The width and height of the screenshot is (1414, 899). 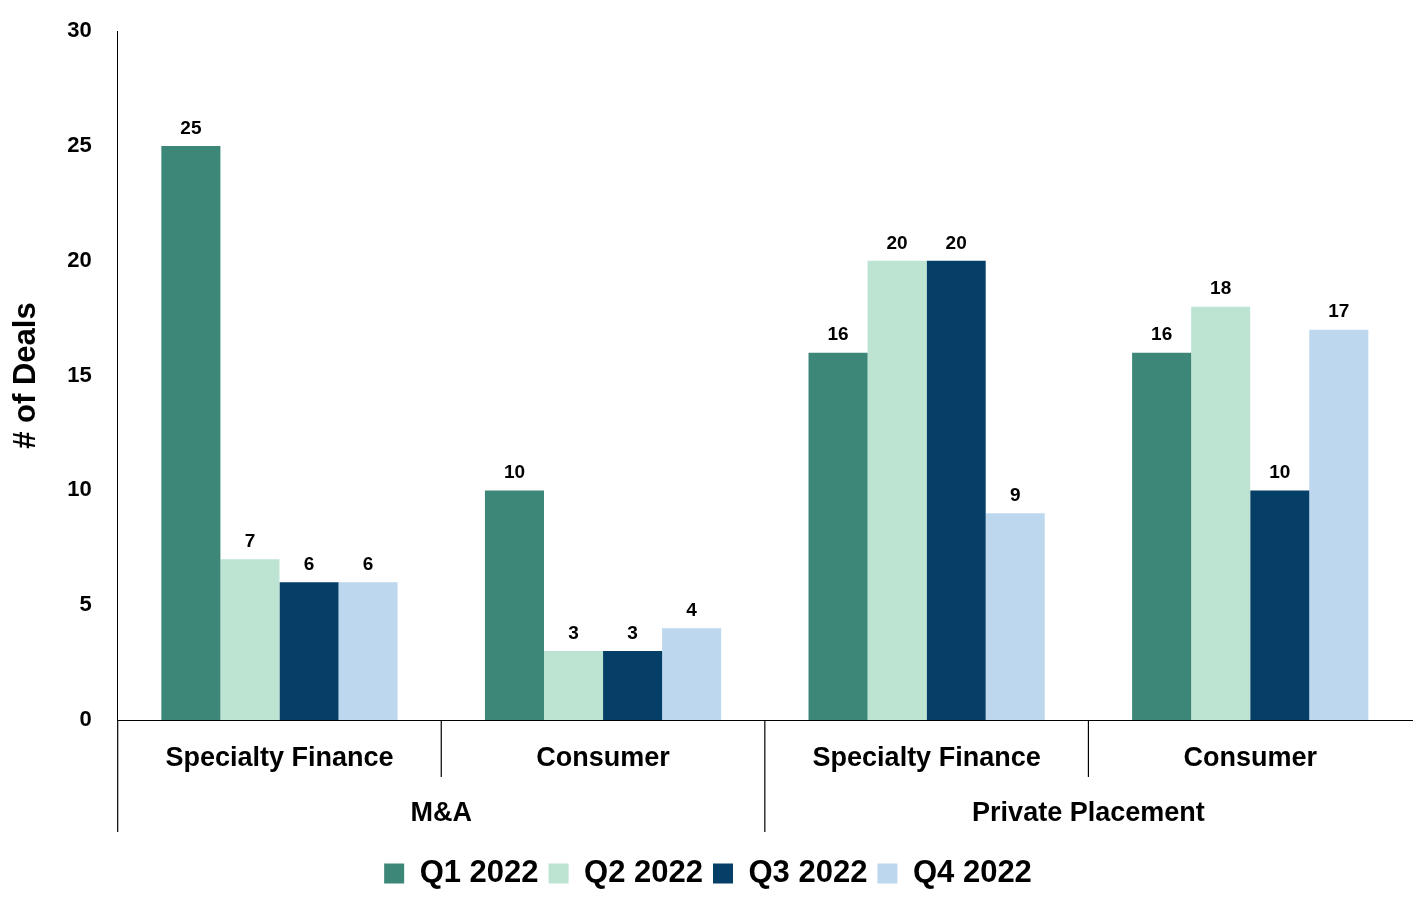 I want to click on legend-label: Q3 2022, so click(x=808, y=872).